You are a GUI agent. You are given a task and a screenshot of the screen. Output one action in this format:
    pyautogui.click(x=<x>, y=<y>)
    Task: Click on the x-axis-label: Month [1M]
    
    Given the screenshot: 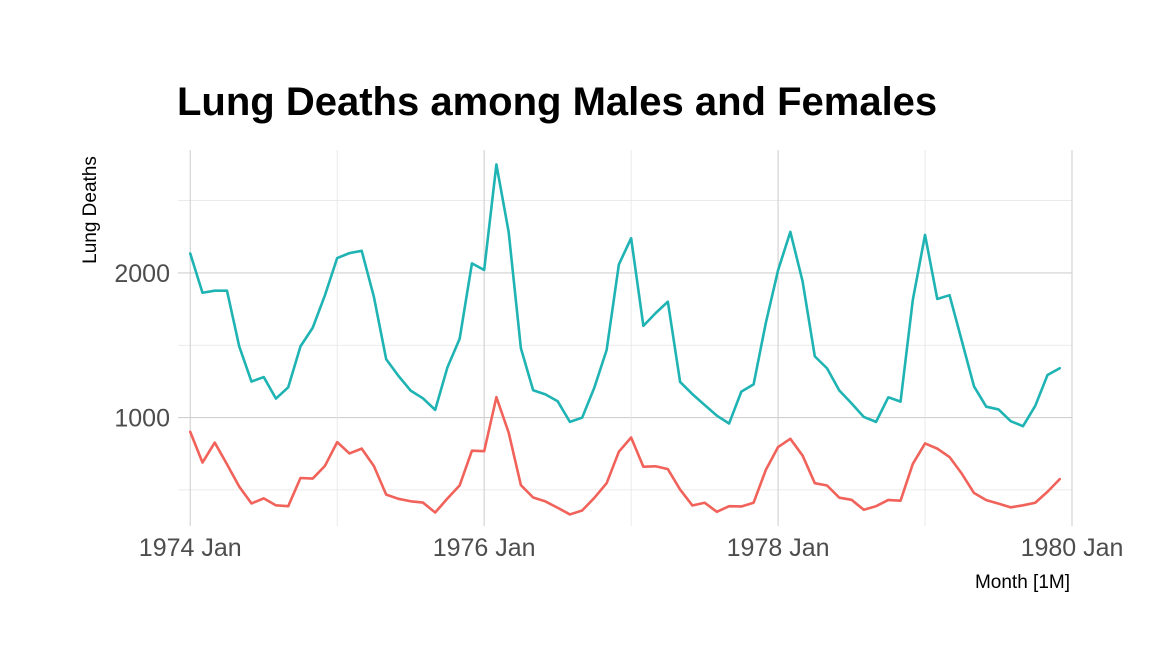 What is the action you would take?
    pyautogui.click(x=1022, y=582)
    